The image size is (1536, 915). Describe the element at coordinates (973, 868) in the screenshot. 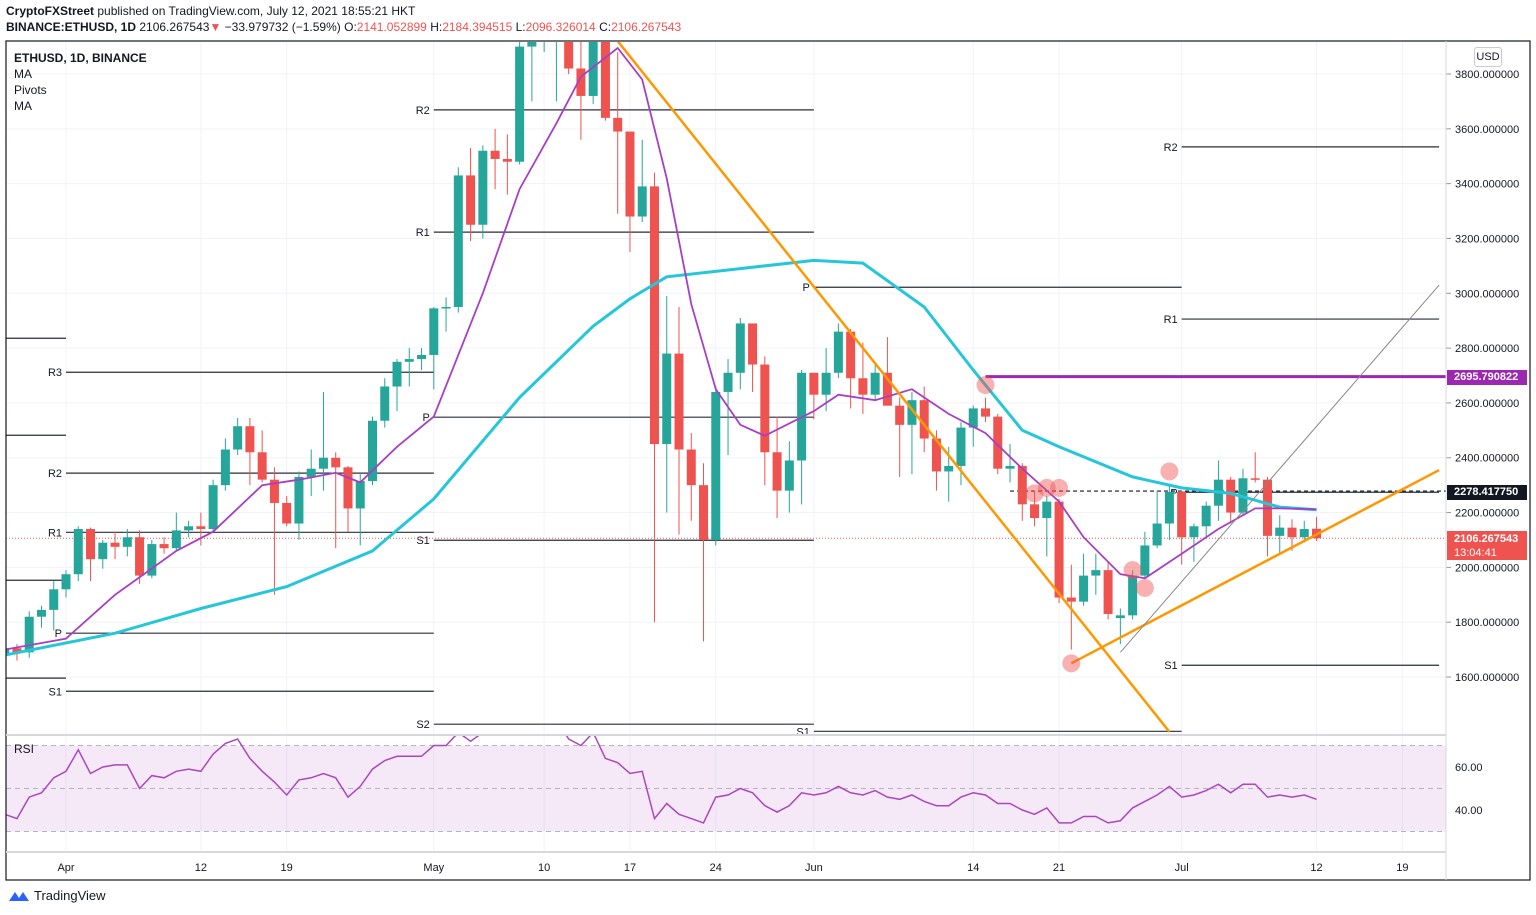

I see `time-tick-label: 14` at that location.